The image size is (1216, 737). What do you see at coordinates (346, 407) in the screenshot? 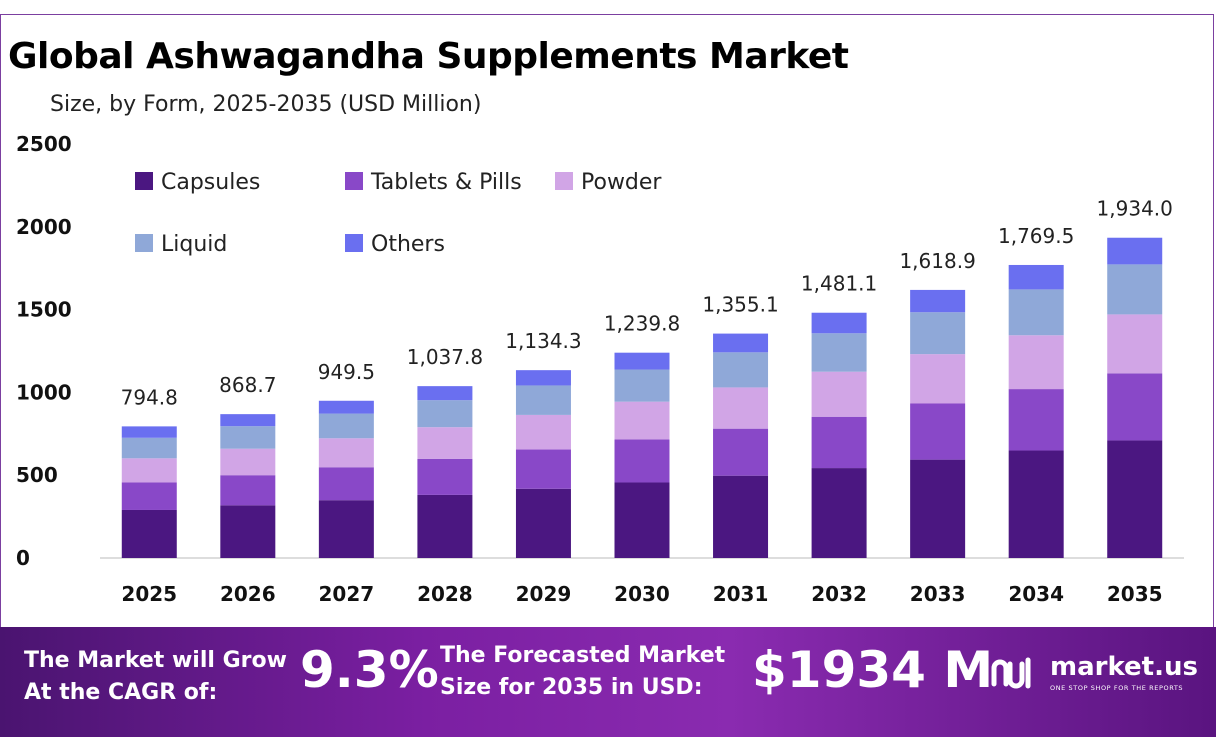
I see `bar-segment-others-2027` at bounding box center [346, 407].